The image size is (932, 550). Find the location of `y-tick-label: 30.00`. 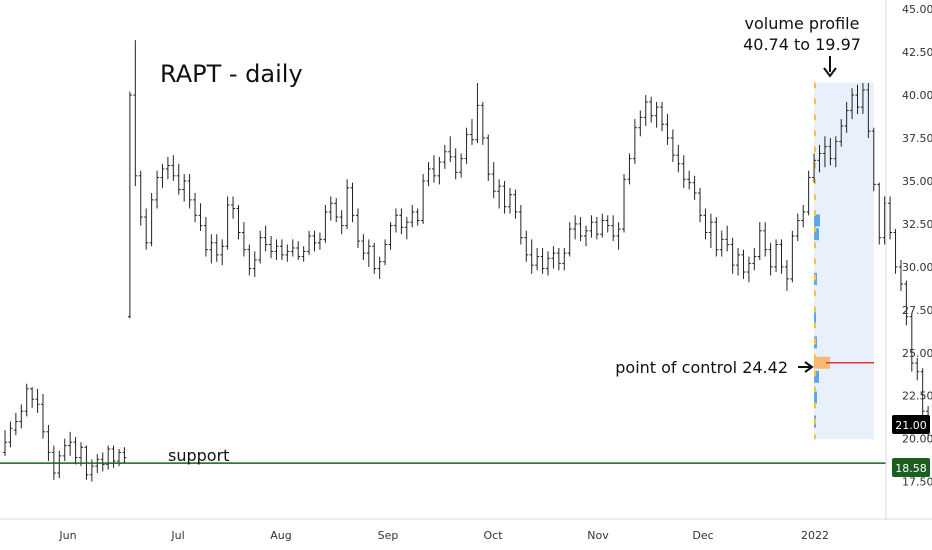

y-tick-label: 30.00 is located at coordinates (917, 267).